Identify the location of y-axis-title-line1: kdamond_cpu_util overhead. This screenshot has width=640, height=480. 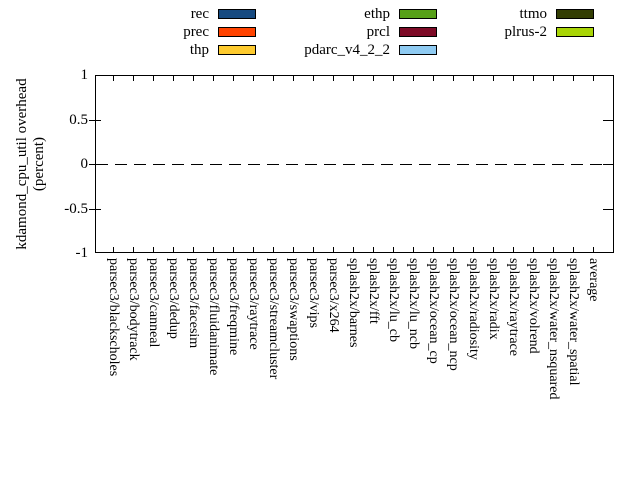
(22, 164).